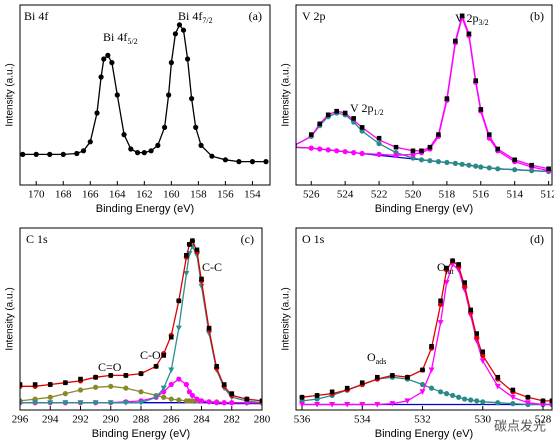 Image resolution: width=554 pixels, height=440 pixels. I want to click on annotation-text: (a), so click(255, 16).